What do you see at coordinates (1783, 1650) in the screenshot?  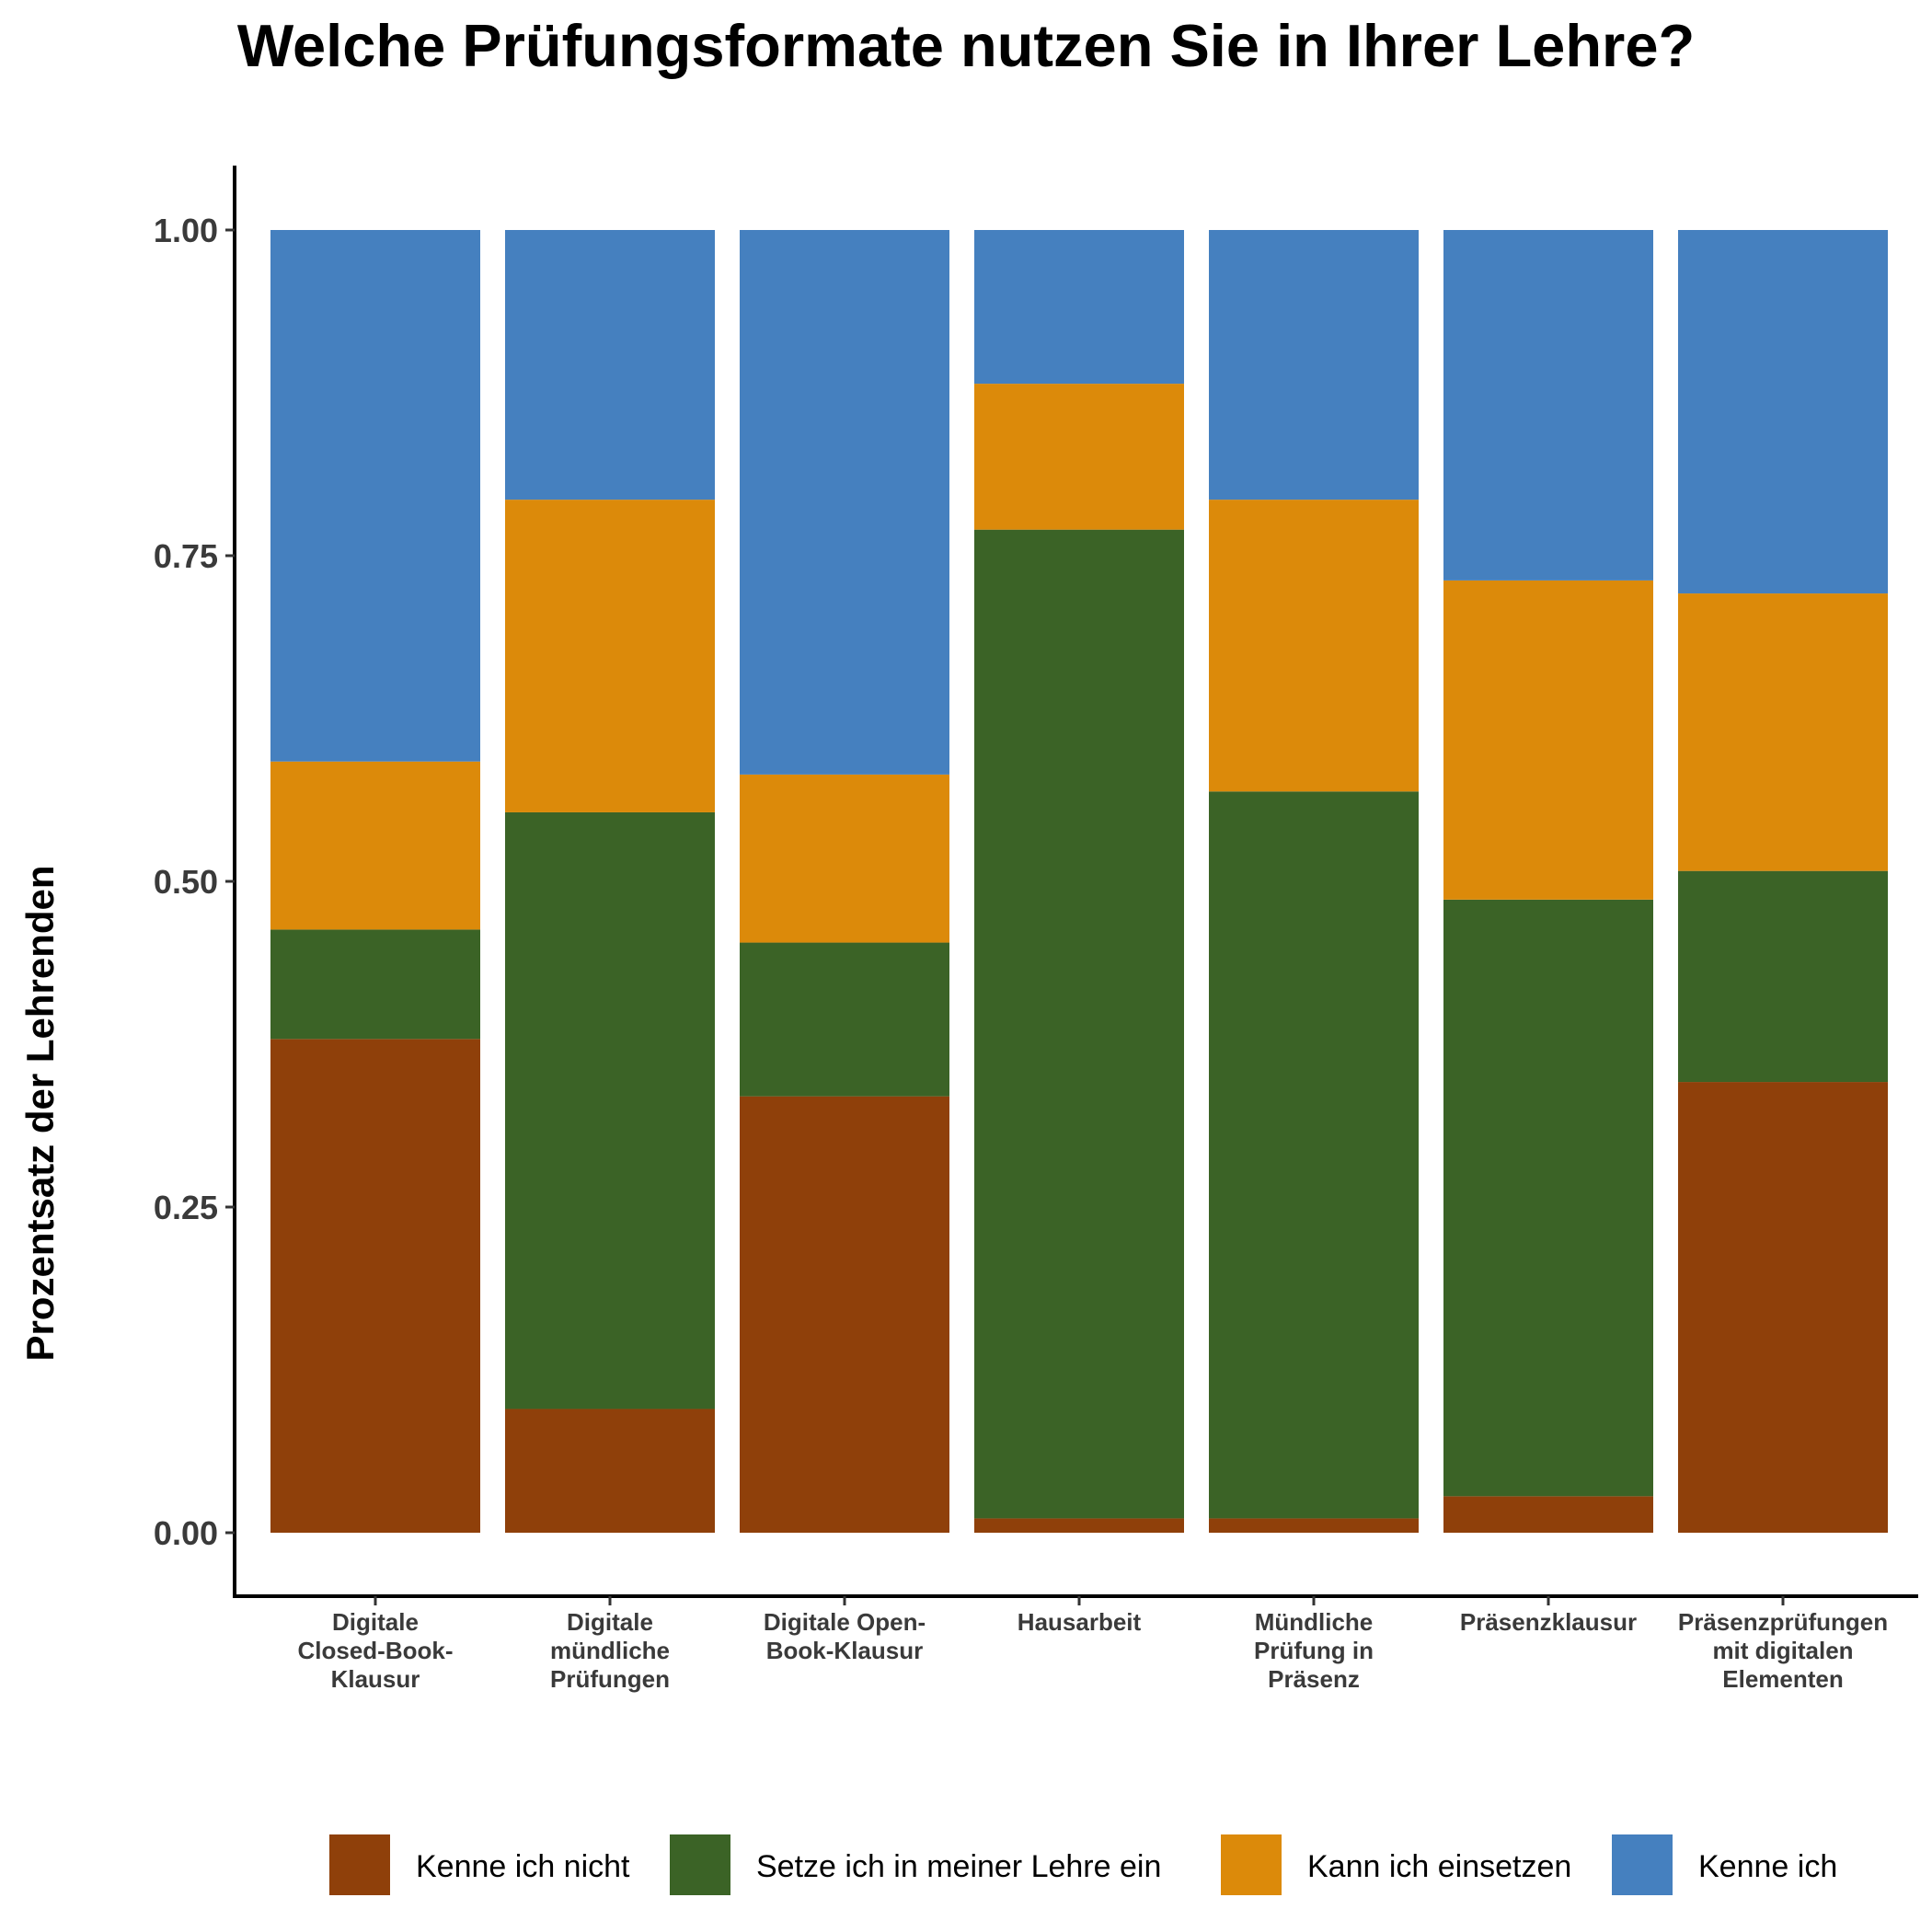 I see `x-tick-label: Präsenzprüfungen mit digitalen Elementen` at bounding box center [1783, 1650].